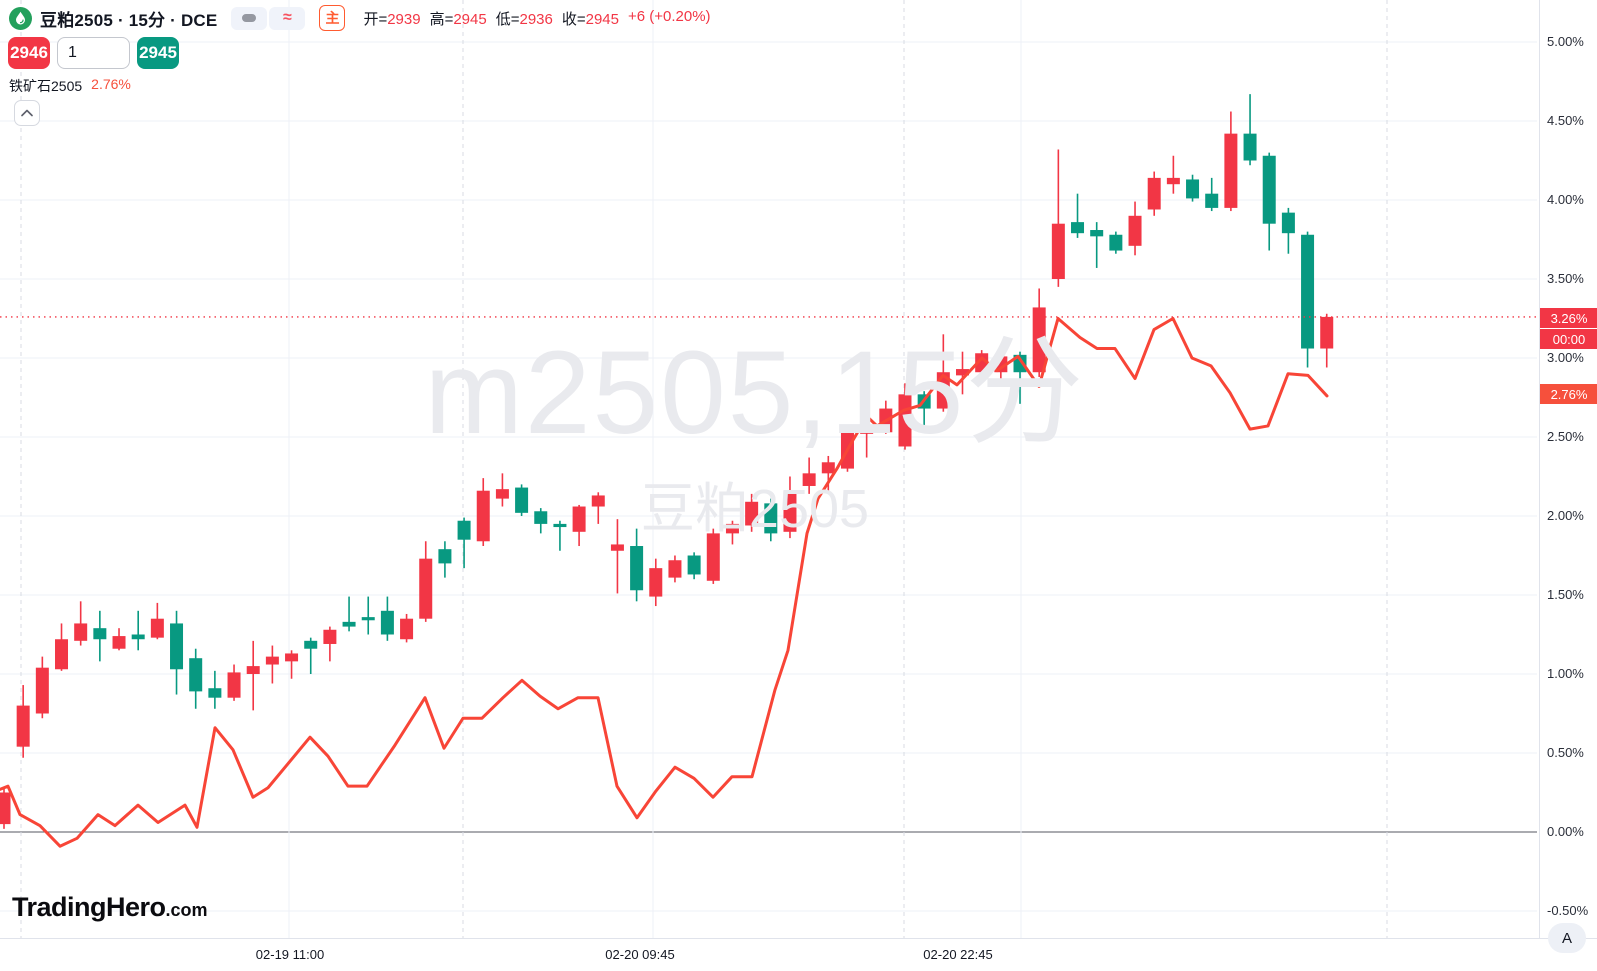 This screenshot has height=971, width=1597. I want to click on price-axis-label: 4.00%, so click(1565, 199).